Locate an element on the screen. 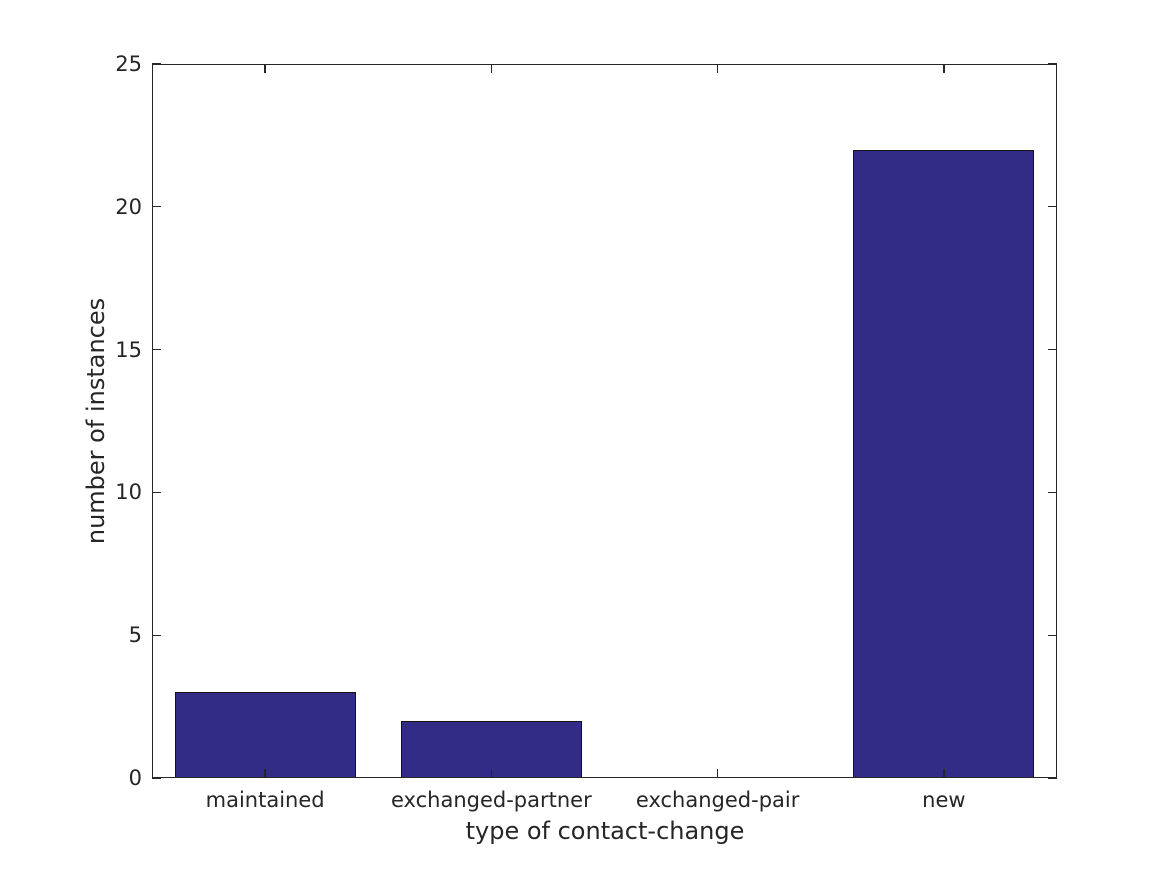  bar-maintained is located at coordinates (265, 735).